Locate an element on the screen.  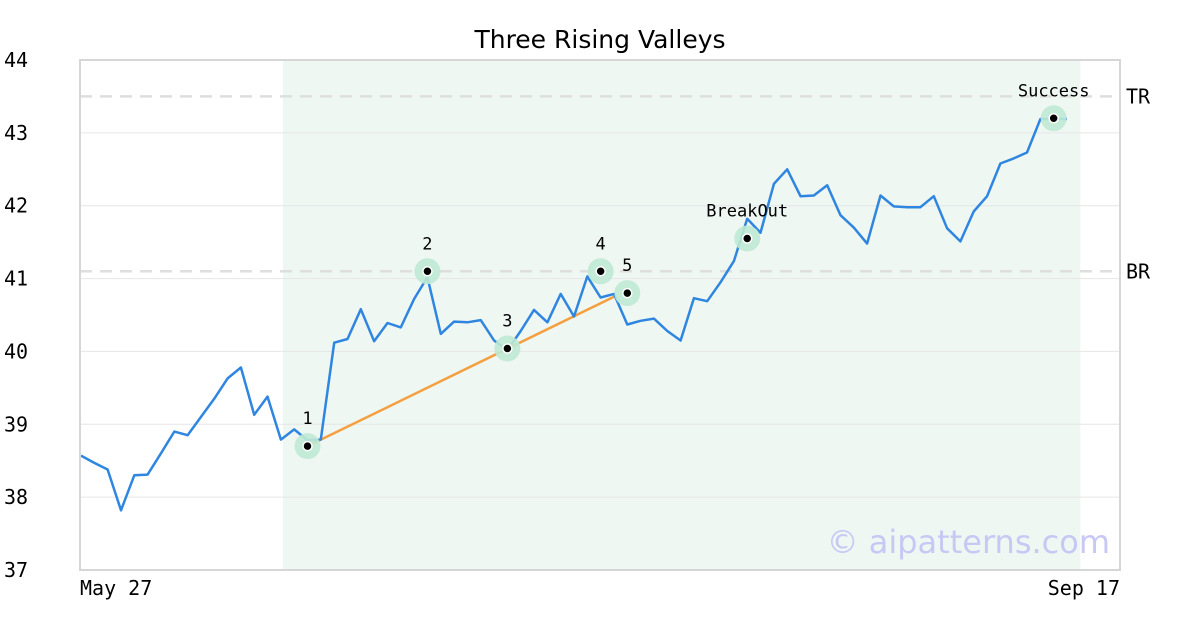
pattern-point-label: BreakOut is located at coordinates (747, 212).